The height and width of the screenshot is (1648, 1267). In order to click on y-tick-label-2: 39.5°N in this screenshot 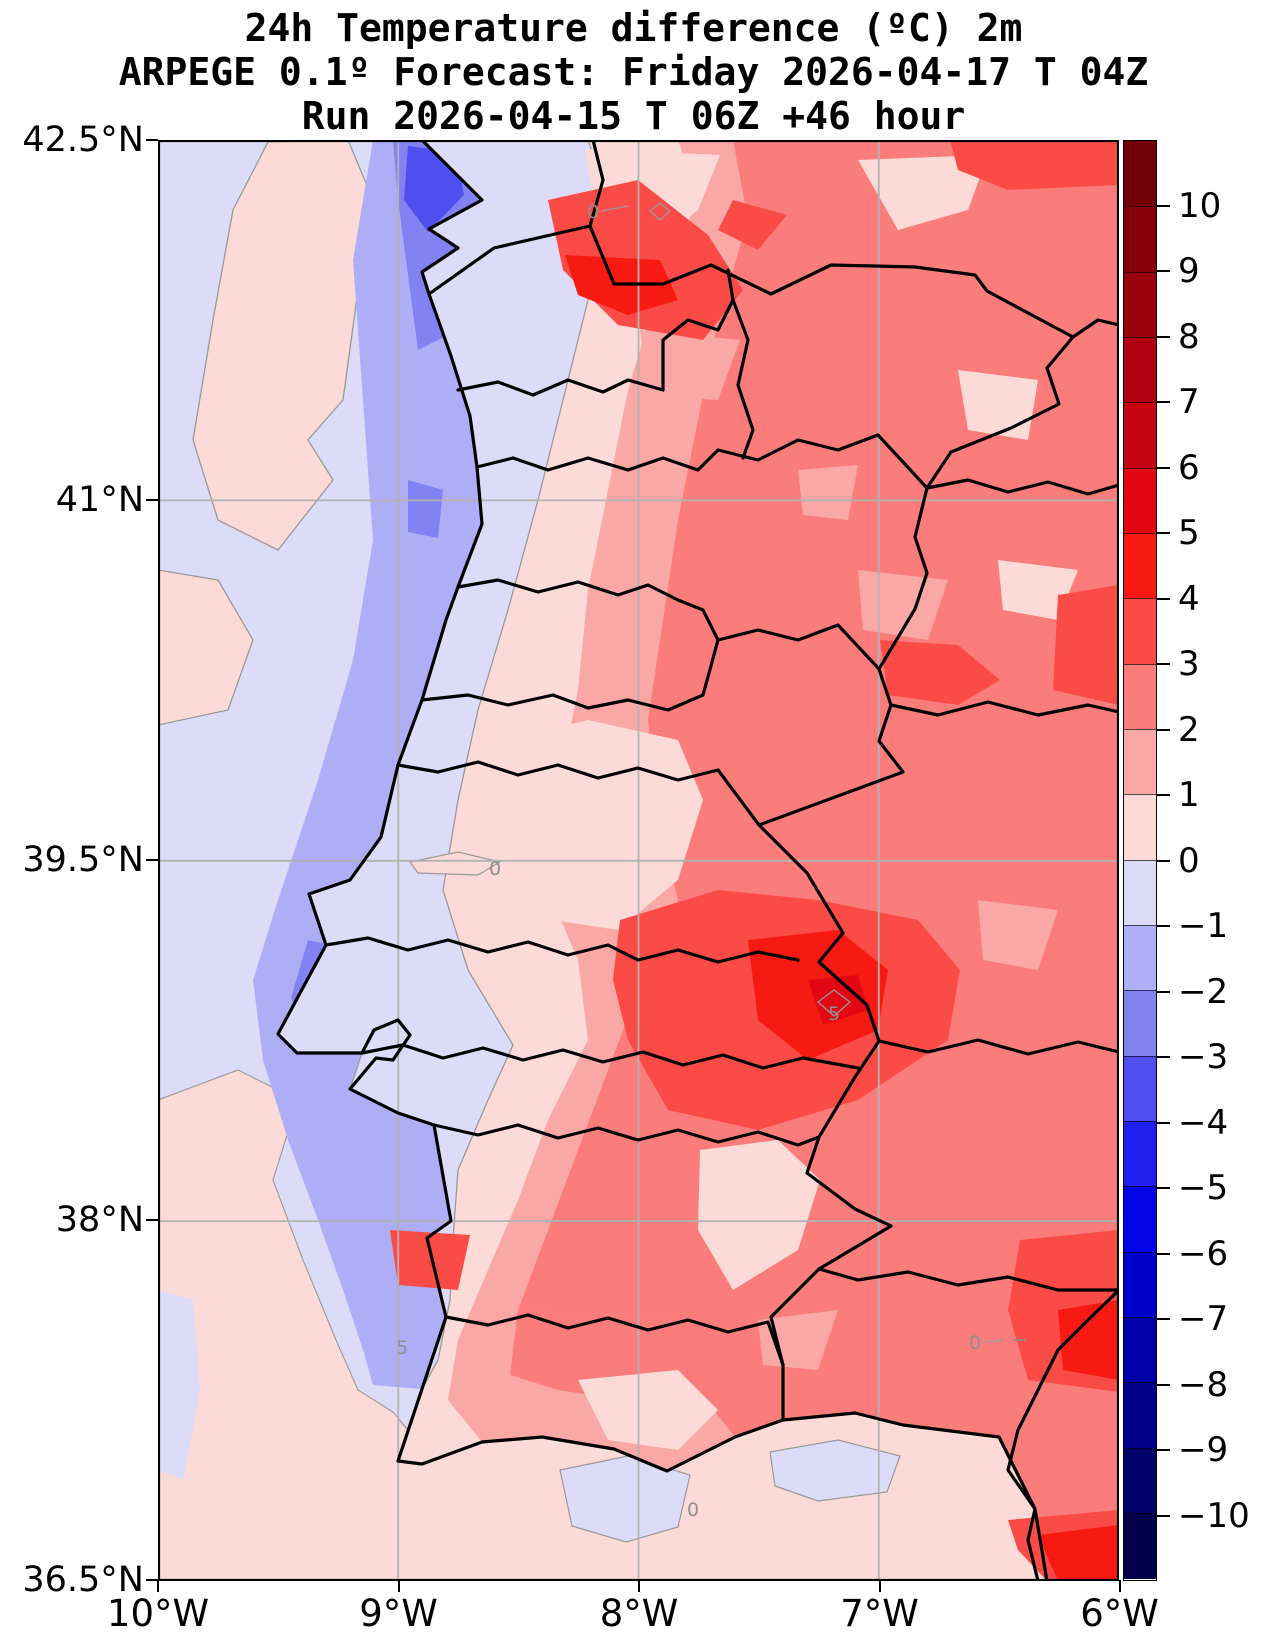, I will do `click(83, 860)`.